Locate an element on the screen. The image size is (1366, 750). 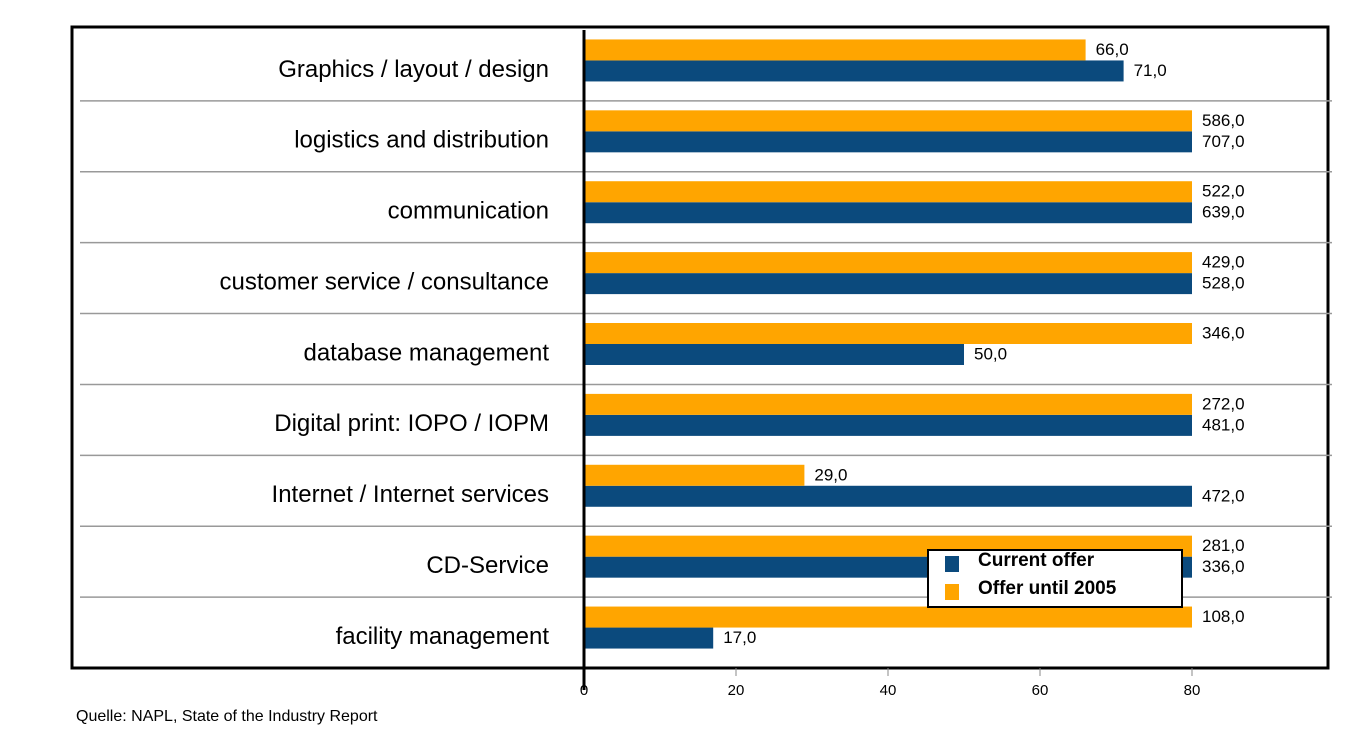
category-label: logistics and distribution is located at coordinates (421, 140).